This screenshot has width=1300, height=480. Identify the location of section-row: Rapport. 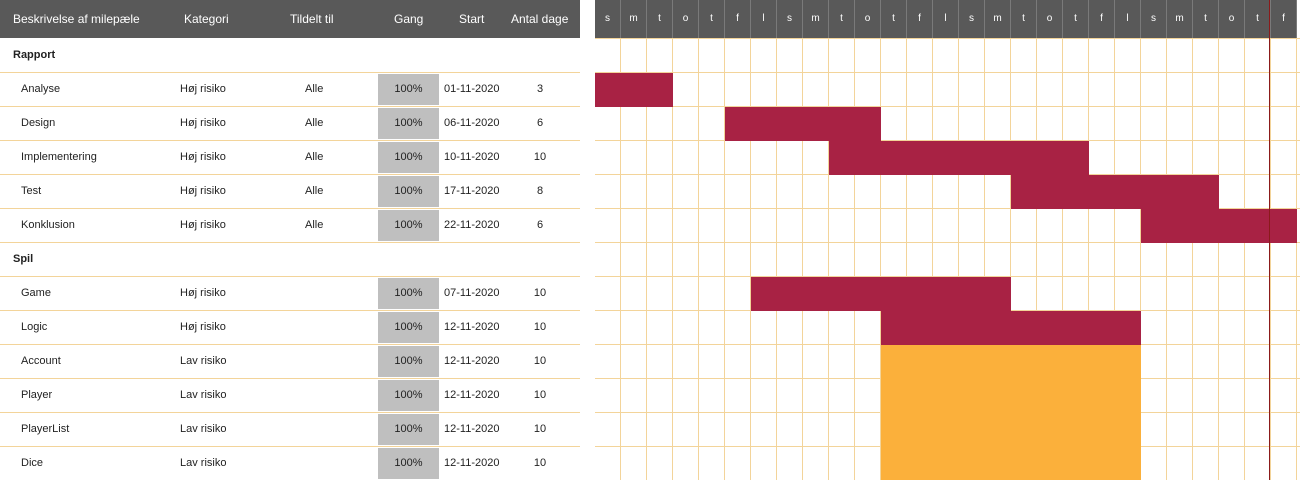
(290, 56).